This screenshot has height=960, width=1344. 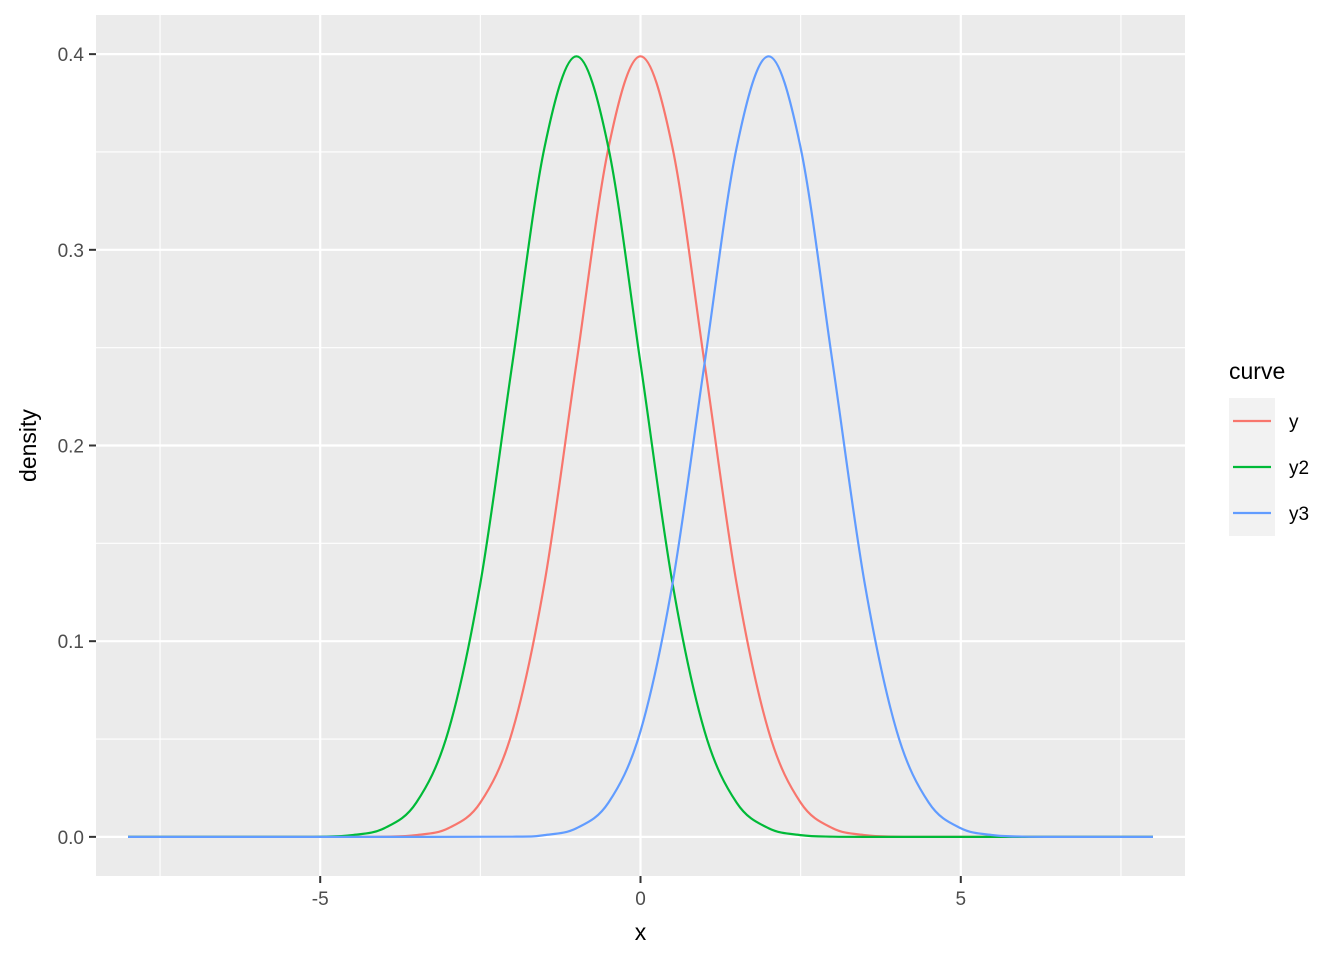 What do you see at coordinates (1299, 468) in the screenshot?
I see `legend-label-y2: y2` at bounding box center [1299, 468].